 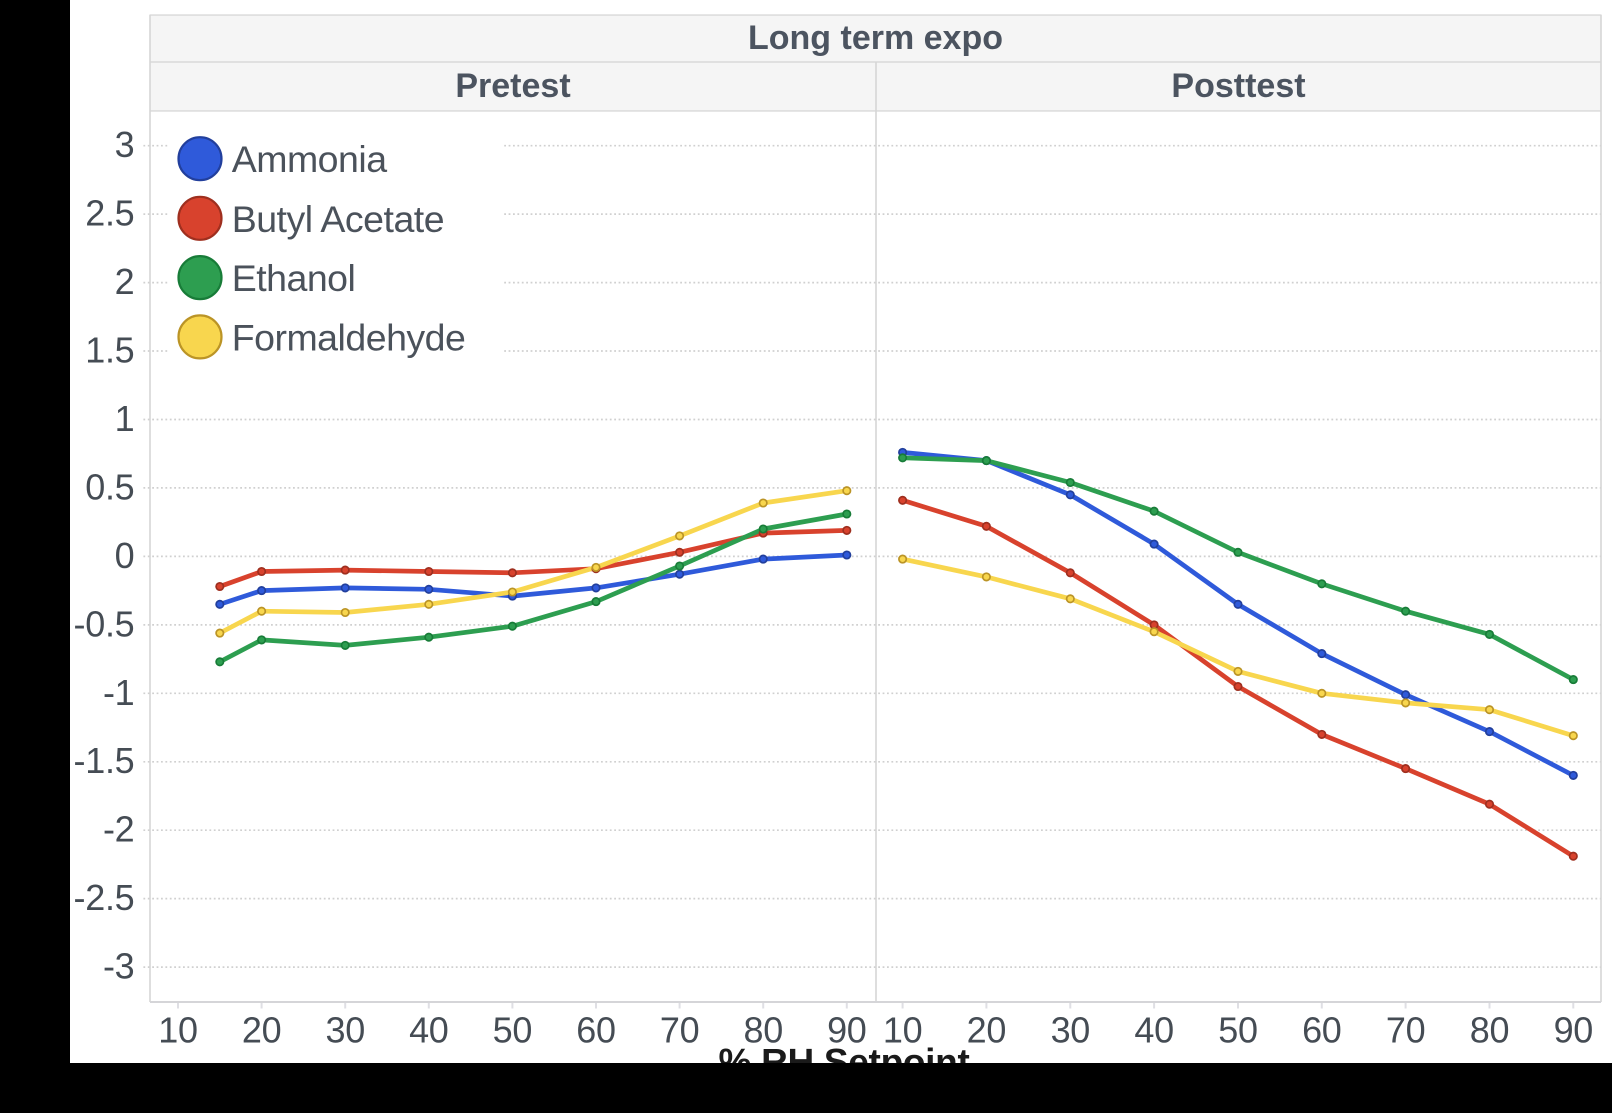 What do you see at coordinates (125, 555) in the screenshot?
I see `svg-text: 0` at bounding box center [125, 555].